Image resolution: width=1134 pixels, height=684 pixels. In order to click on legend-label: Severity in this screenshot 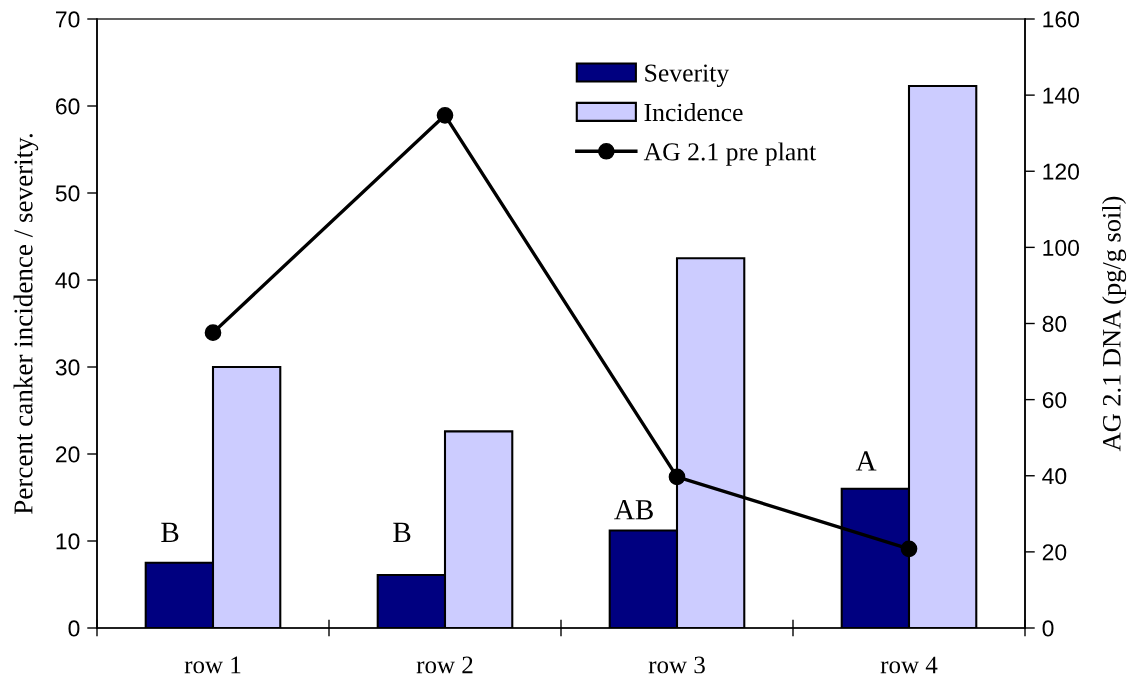, I will do `click(687, 75)`.